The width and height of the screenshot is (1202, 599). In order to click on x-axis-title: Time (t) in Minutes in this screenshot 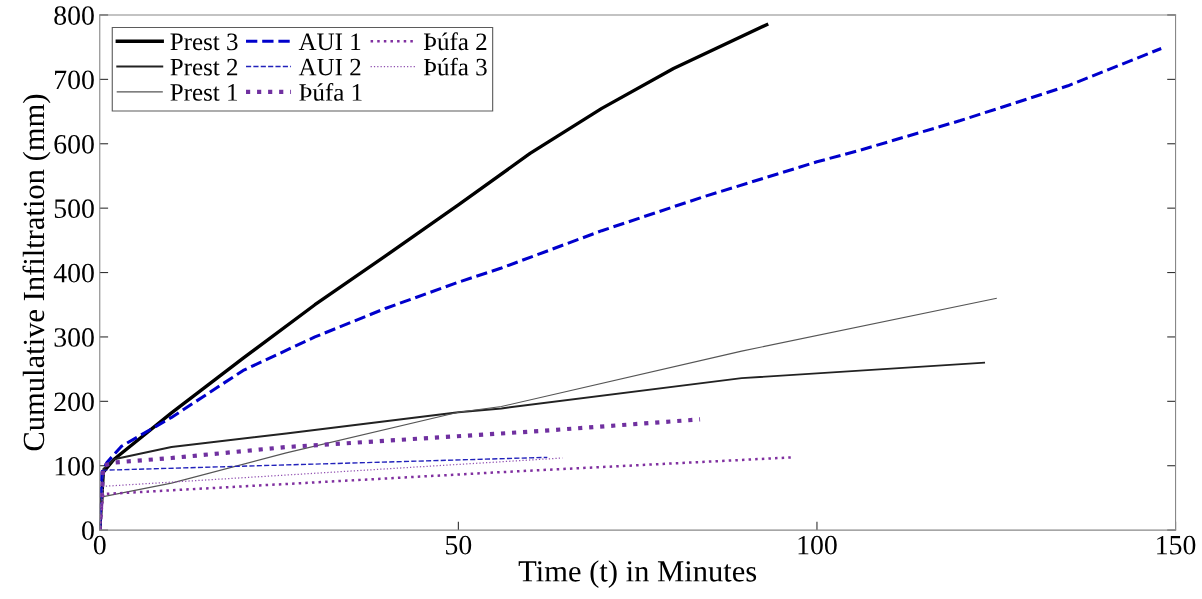, I will do `click(637, 574)`.